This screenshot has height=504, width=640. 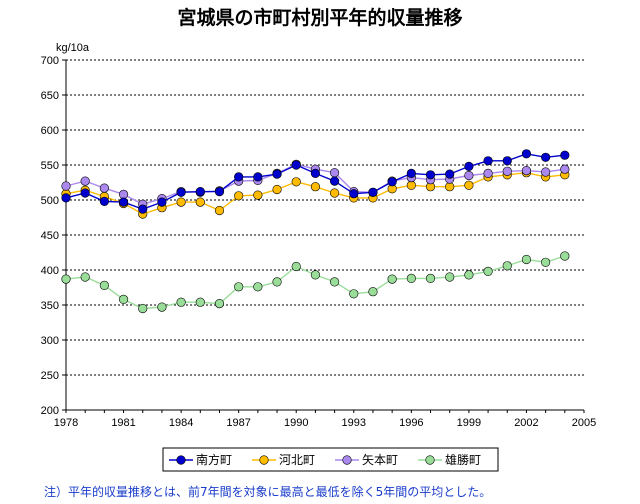 I want to click on legend-box, so click(x=330, y=459).